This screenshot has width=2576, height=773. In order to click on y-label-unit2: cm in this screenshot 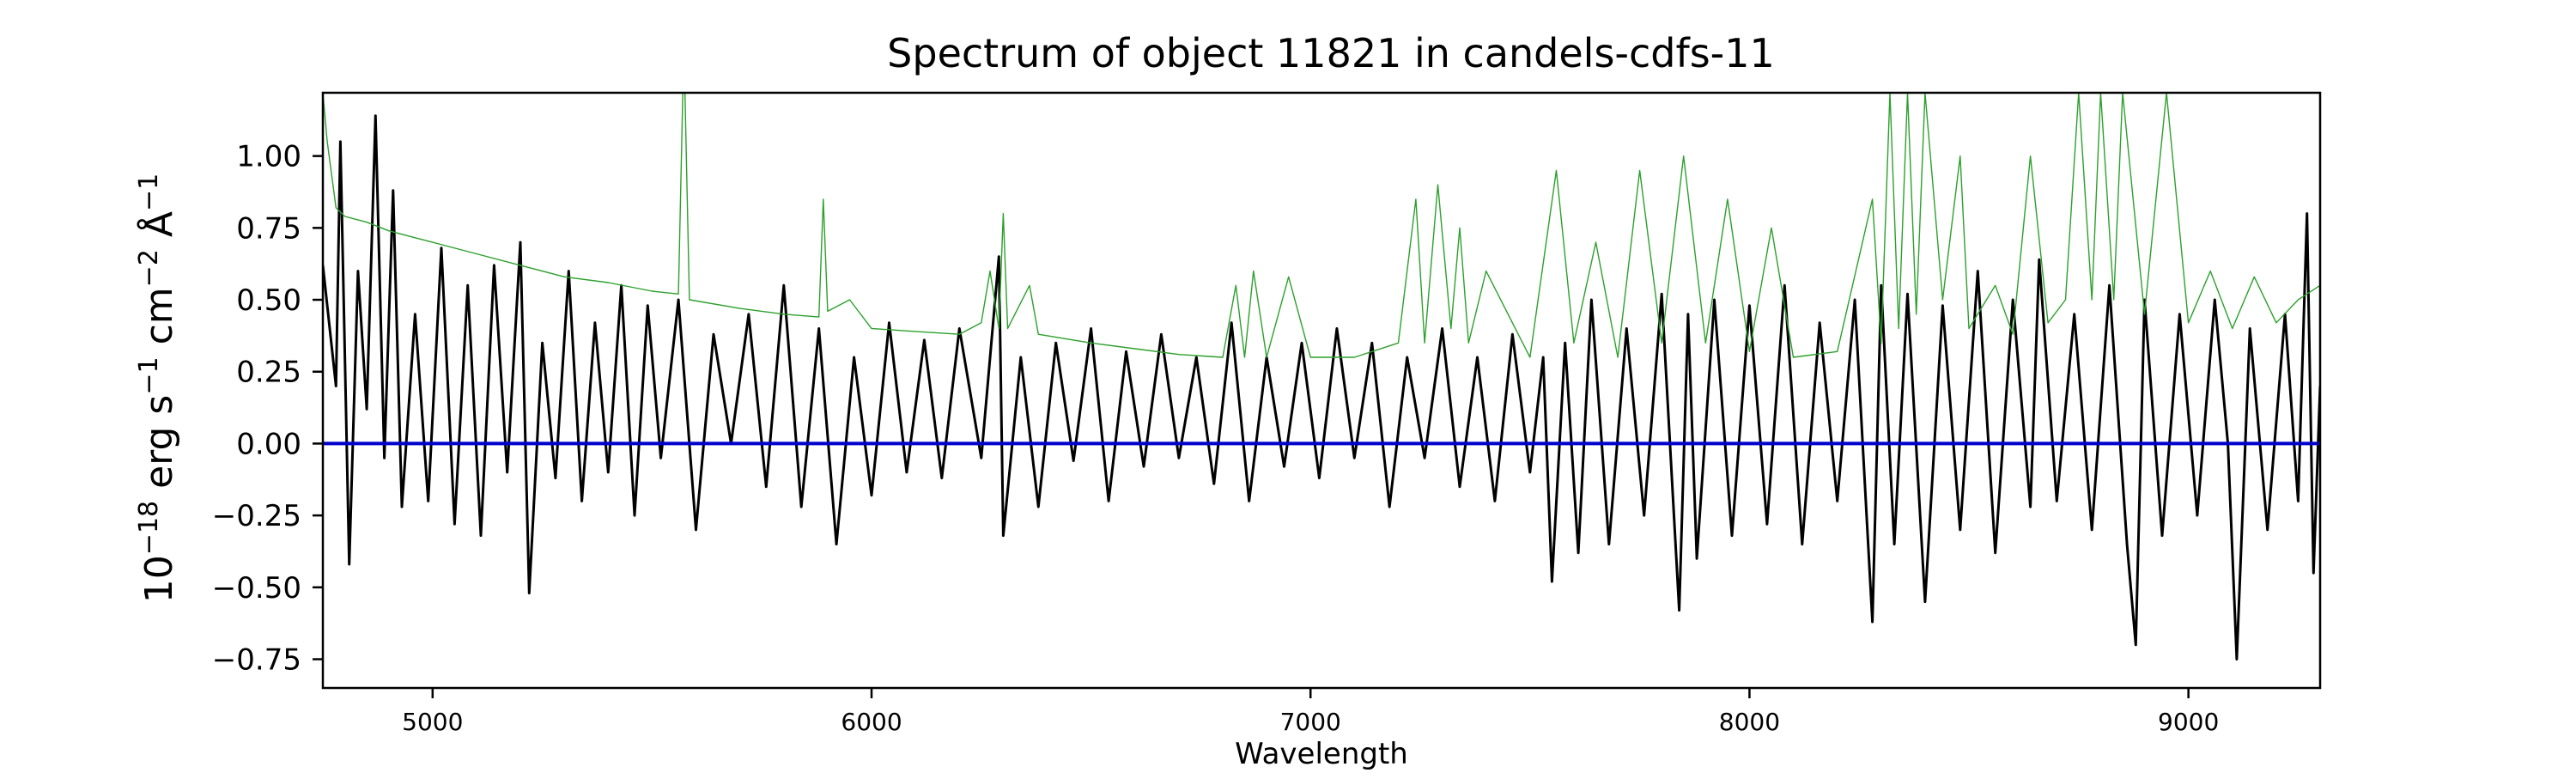, I will do `click(159, 321)`.